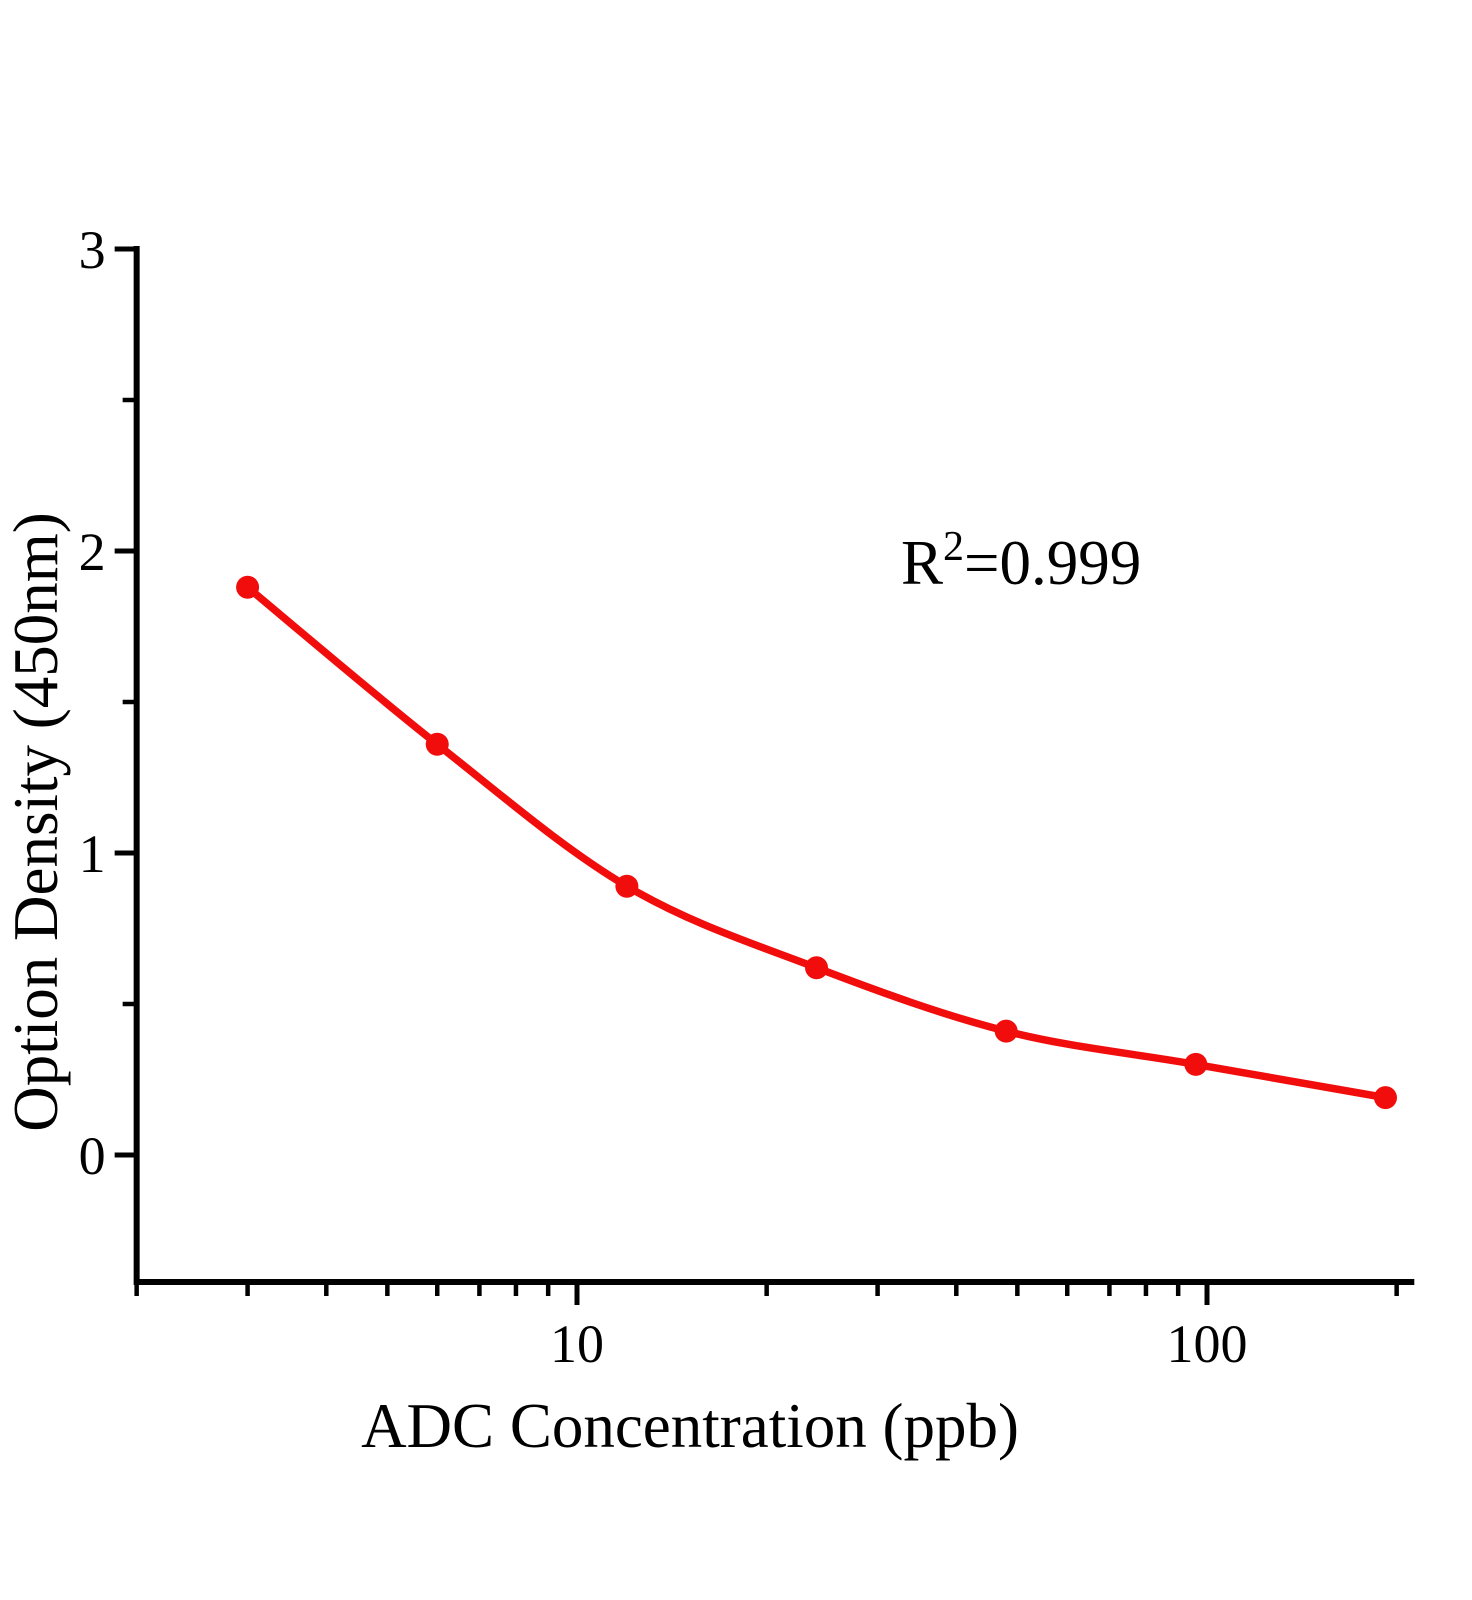  I want to click on r-squared-base: R, so click(922, 563).